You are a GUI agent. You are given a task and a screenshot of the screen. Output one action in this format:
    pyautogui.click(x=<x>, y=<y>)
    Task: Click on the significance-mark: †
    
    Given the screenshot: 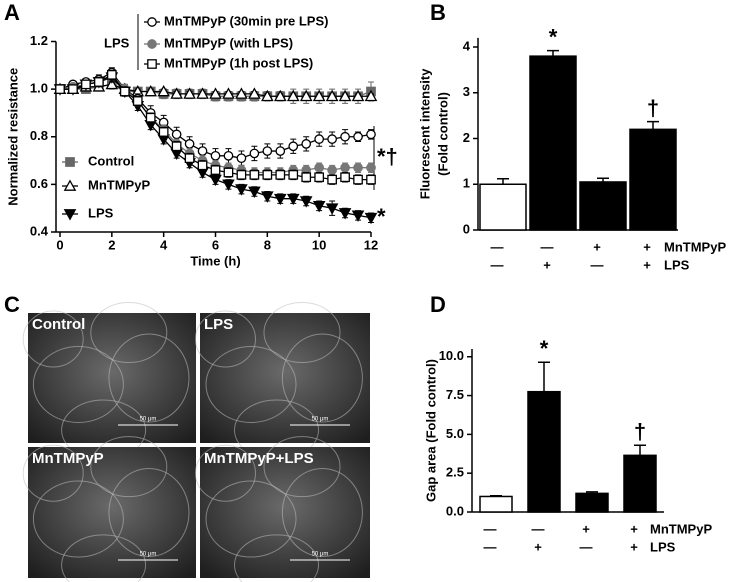 What is the action you would take?
    pyautogui.click(x=640, y=431)
    